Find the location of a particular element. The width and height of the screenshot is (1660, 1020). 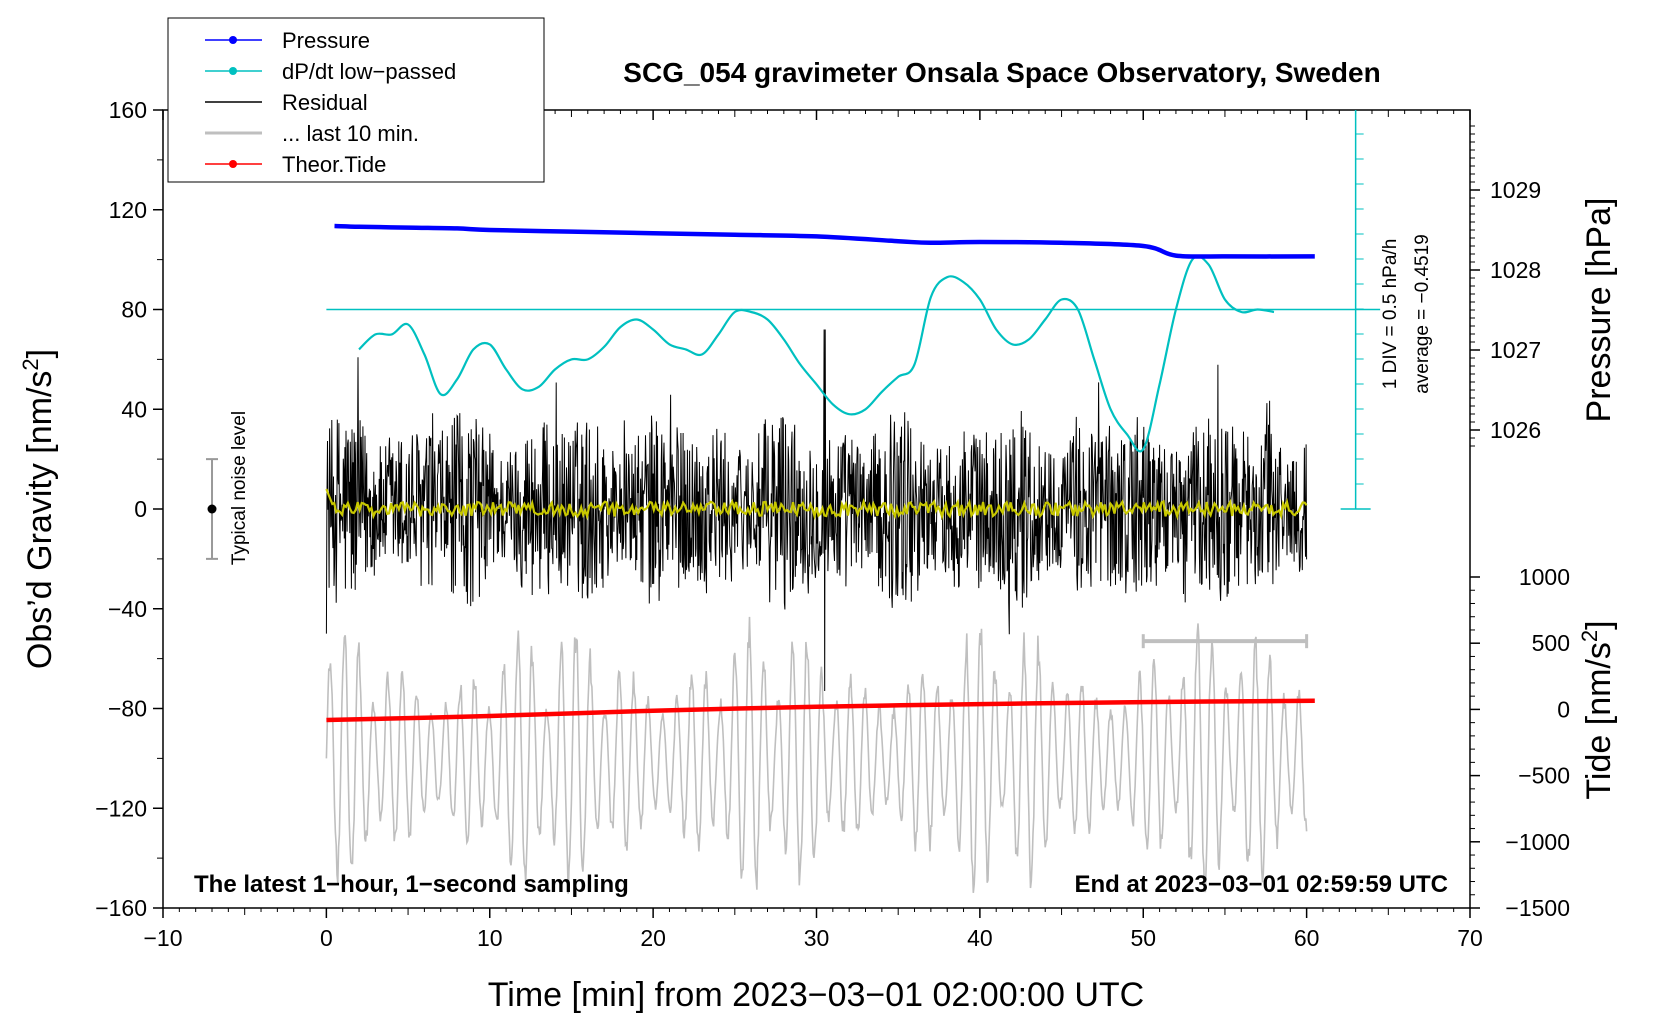

pressure-tick-label: 1029 is located at coordinates (1515, 190).